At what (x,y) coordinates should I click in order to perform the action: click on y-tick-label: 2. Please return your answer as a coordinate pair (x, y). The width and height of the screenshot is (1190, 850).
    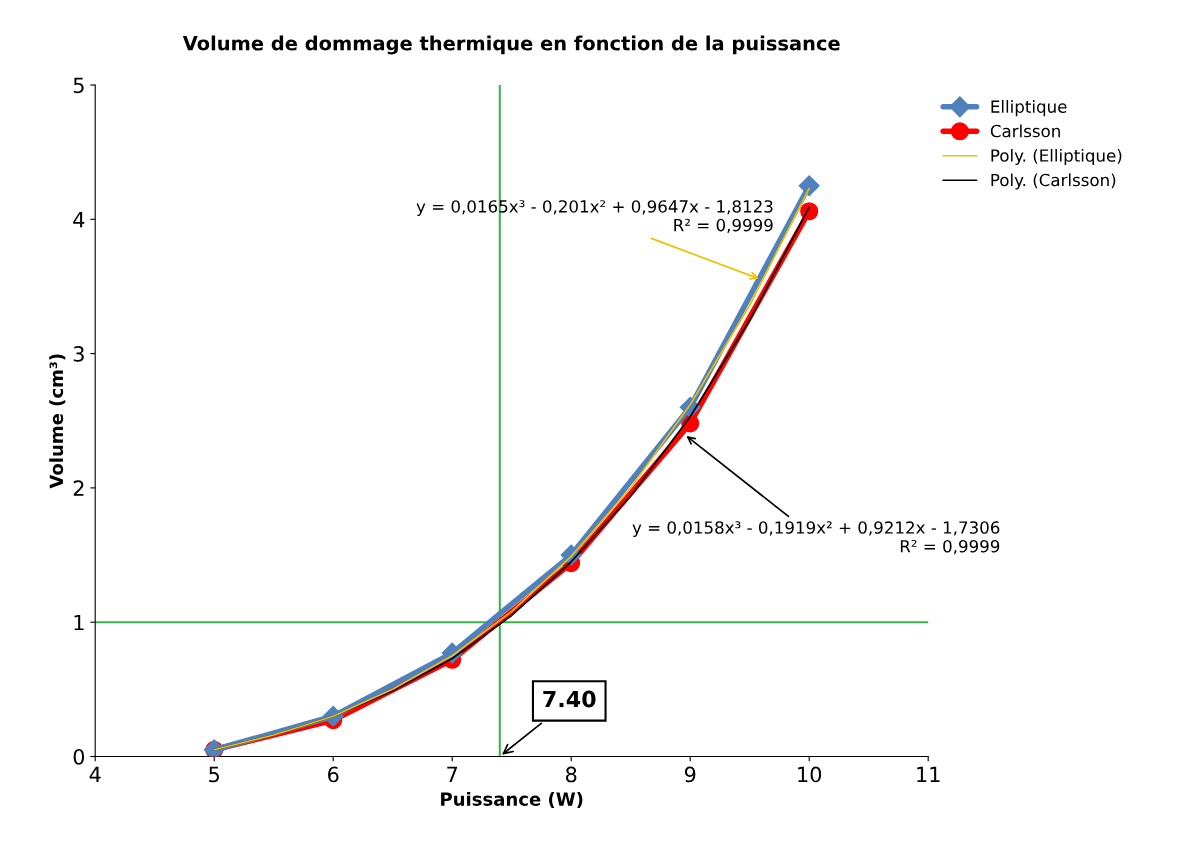
    Looking at the image, I should click on (78, 488).